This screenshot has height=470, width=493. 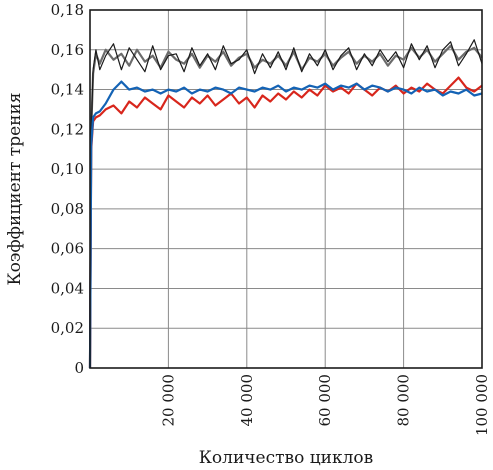 What do you see at coordinates (168, 400) in the screenshot?
I see `x-tick-label: 20 000` at bounding box center [168, 400].